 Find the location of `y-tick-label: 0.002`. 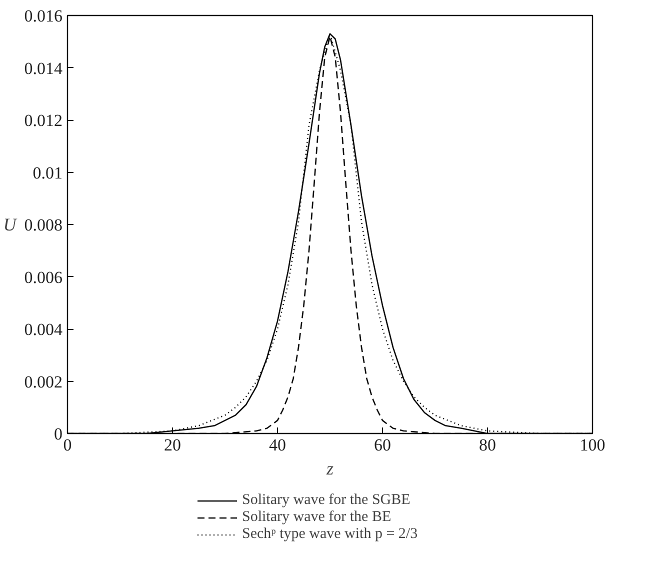

y-tick-label: 0.002 is located at coordinates (43, 382).